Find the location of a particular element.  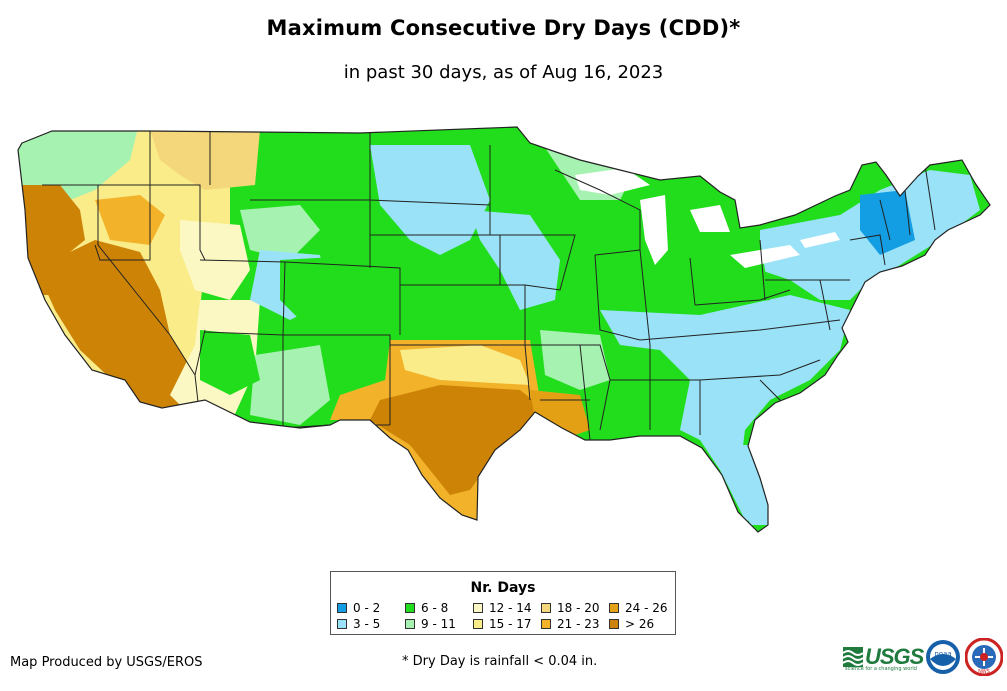

legend-label: 18 - 20 is located at coordinates (578, 608).